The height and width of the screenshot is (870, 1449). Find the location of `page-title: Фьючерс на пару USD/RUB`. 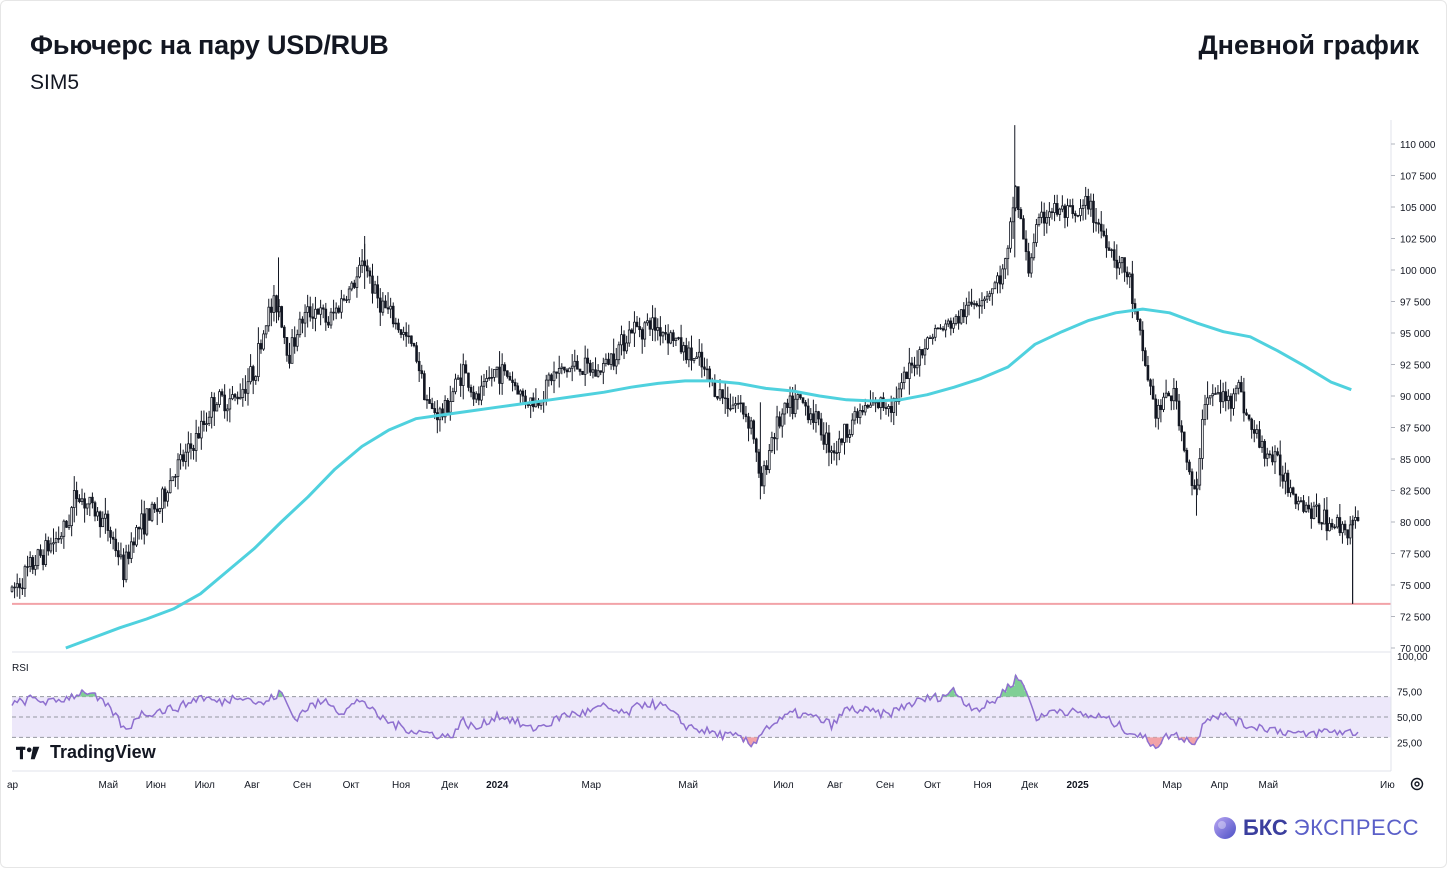

page-title: Фьючерс на пару USD/RUB is located at coordinates (209, 45).